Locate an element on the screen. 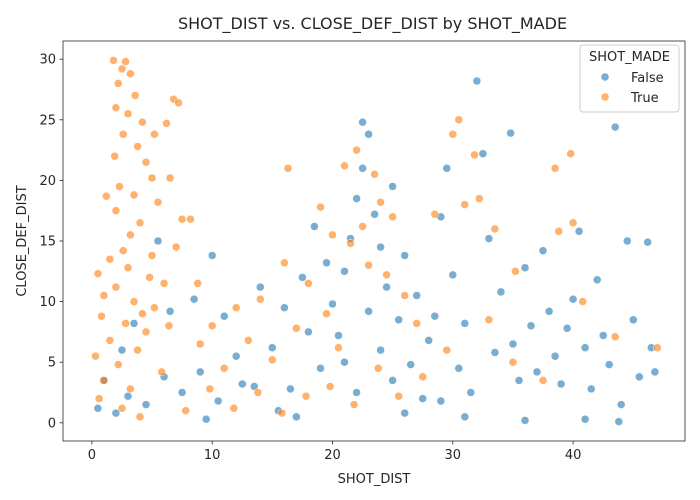  y-axis: 0 5 10 15 20 25 30 is located at coordinates (51, 242).